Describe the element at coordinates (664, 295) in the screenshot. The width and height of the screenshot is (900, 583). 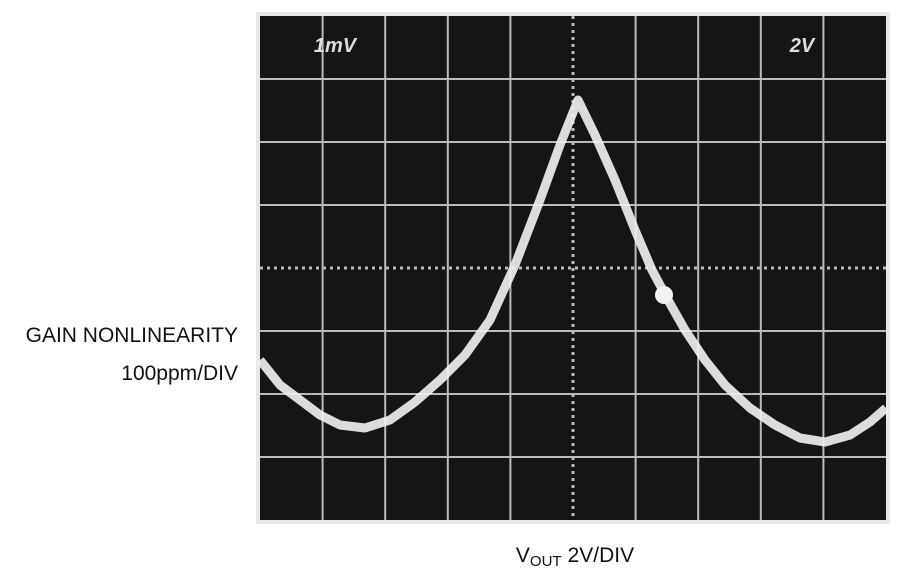
I see `trace-spot` at that location.